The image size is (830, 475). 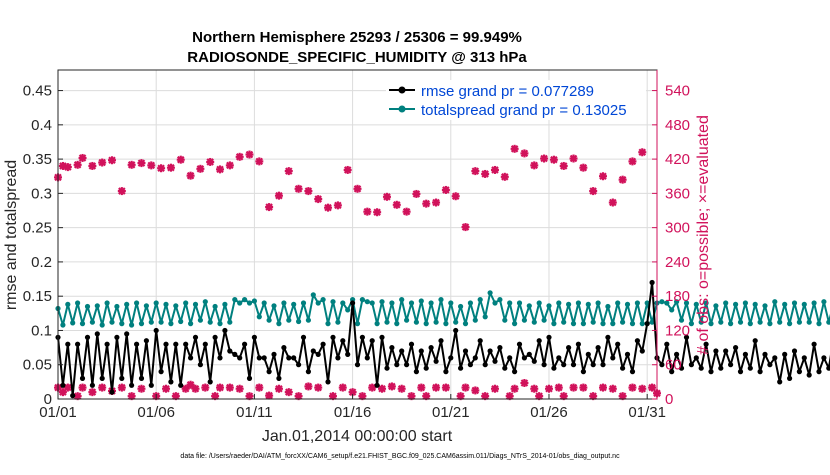 I want to click on y-right-tick-label: 120, so click(x=677, y=330).